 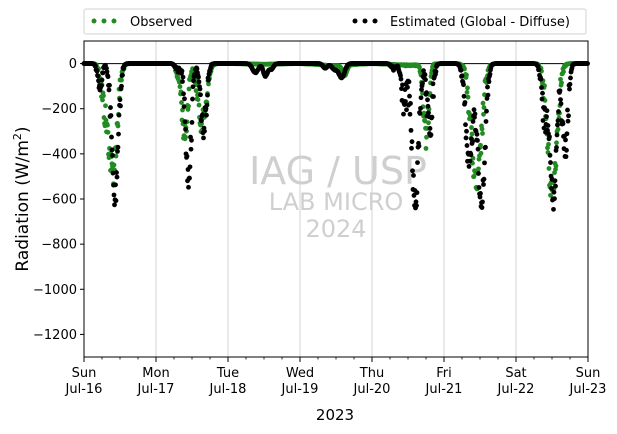 I want to click on legend-frame, so click(x=335, y=21).